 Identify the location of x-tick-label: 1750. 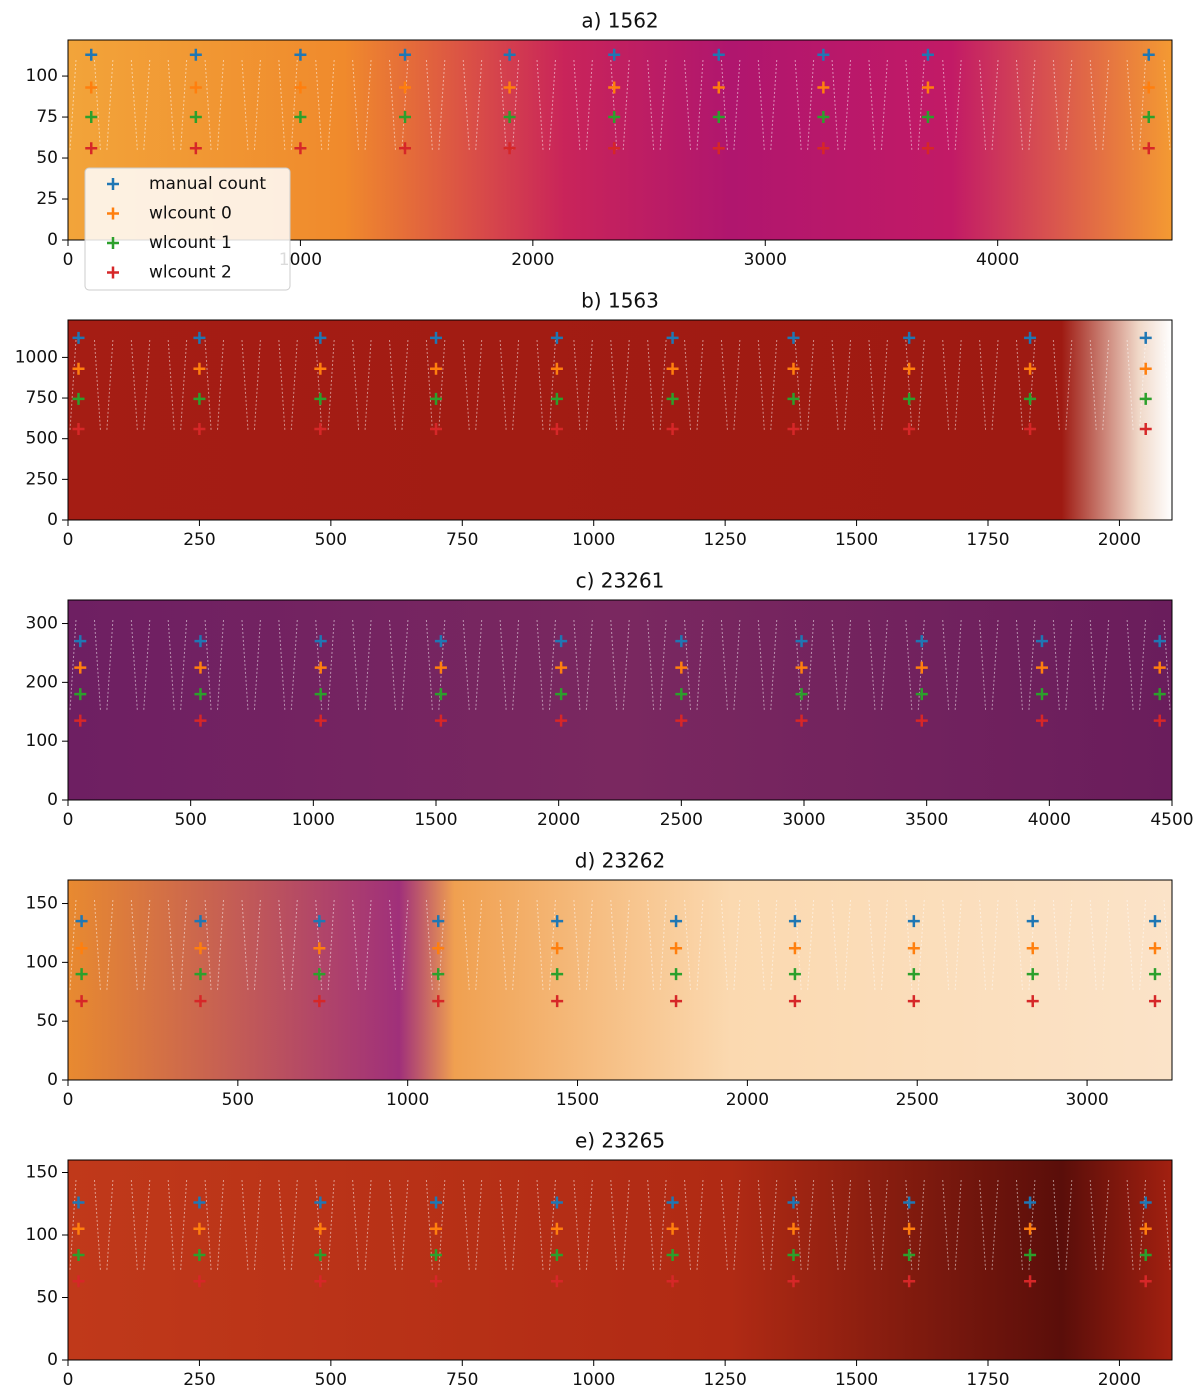
(987, 540).